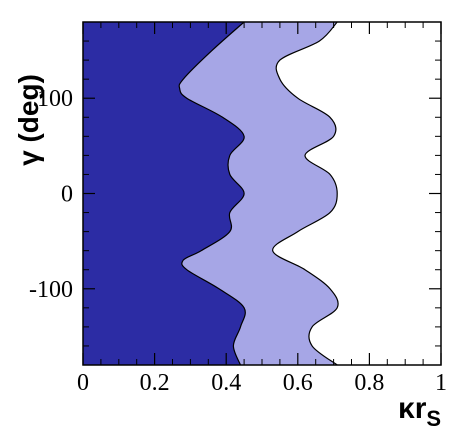 This screenshot has height=436, width=467. Describe the element at coordinates (441, 383) in the screenshot. I see `x-tick-label: 1` at that location.